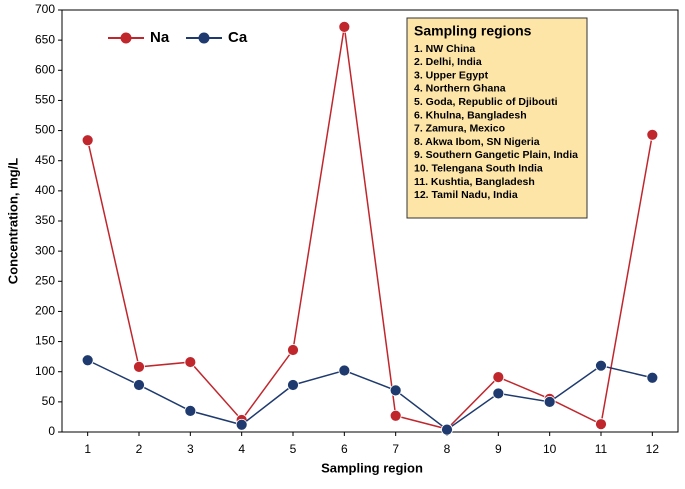  I want to click on x-tick-label: 3, so click(190, 449).